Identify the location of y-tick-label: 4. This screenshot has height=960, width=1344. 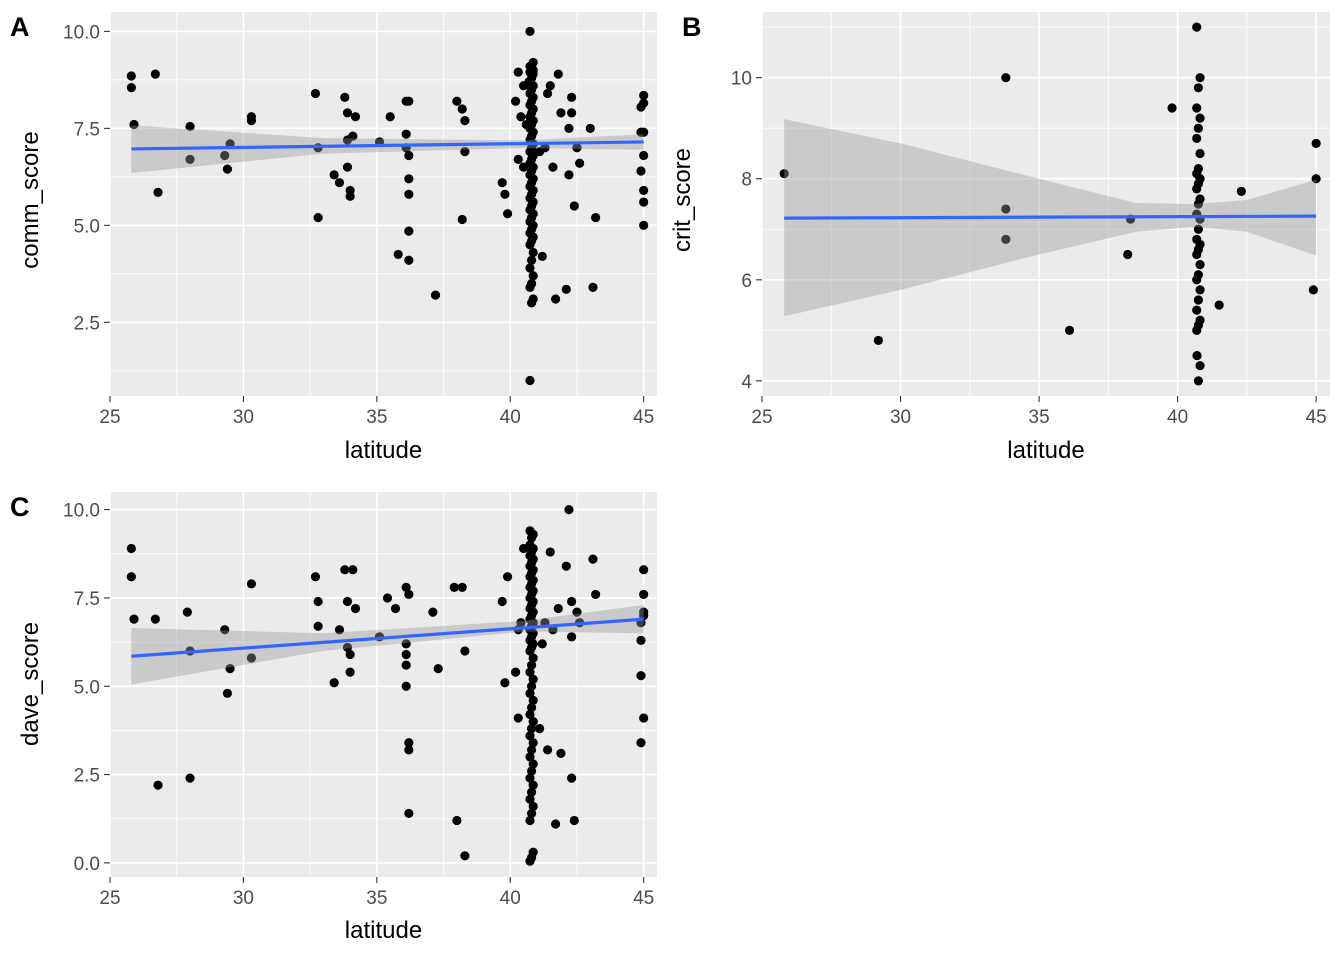
(746, 382).